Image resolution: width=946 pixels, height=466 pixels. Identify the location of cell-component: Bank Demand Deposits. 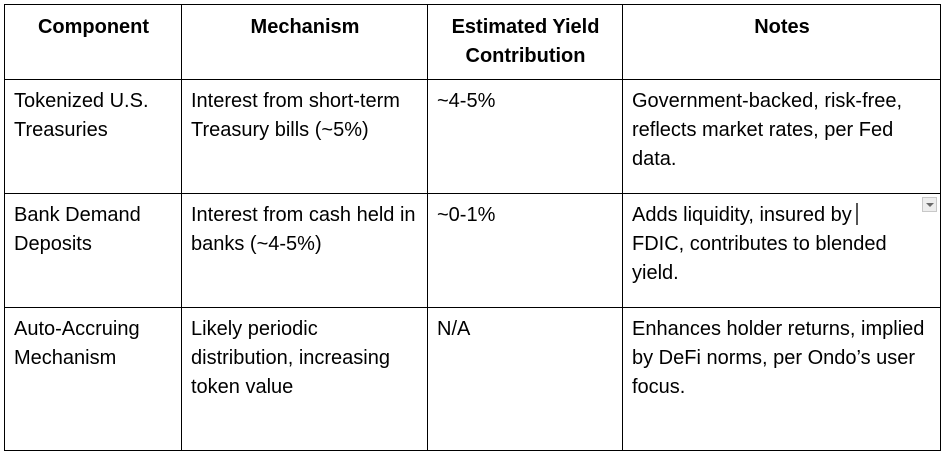
(93, 250).